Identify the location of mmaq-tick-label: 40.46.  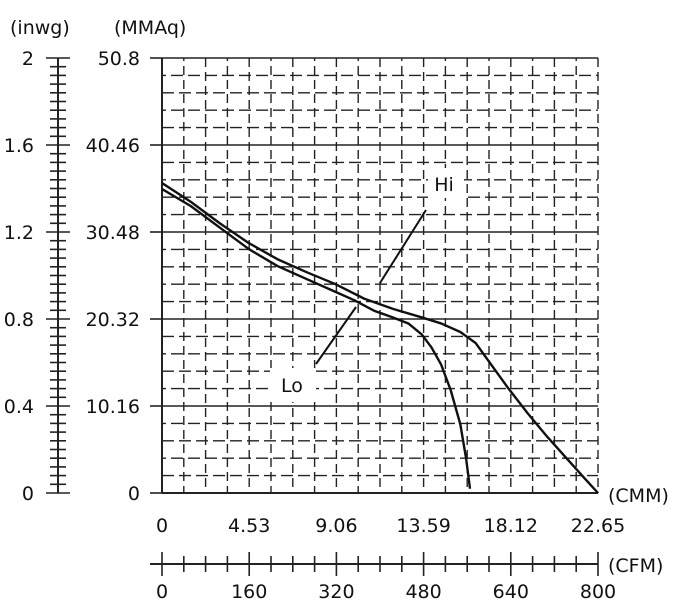
(113, 146).